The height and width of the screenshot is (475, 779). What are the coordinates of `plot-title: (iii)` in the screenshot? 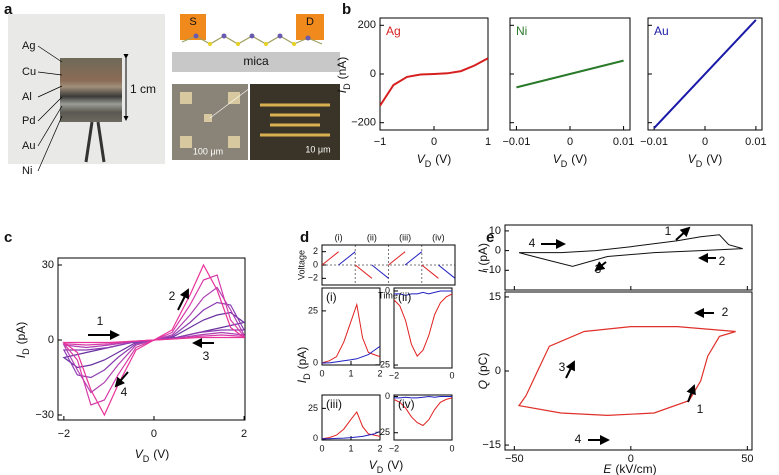 It's located at (334, 404).